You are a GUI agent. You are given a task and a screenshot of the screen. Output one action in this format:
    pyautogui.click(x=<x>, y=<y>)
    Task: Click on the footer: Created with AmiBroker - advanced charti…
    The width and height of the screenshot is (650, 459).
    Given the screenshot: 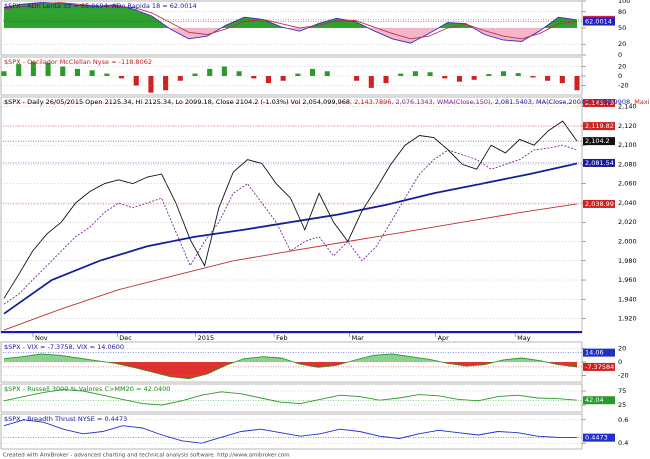 What is the action you would take?
    pyautogui.click(x=146, y=456)
    